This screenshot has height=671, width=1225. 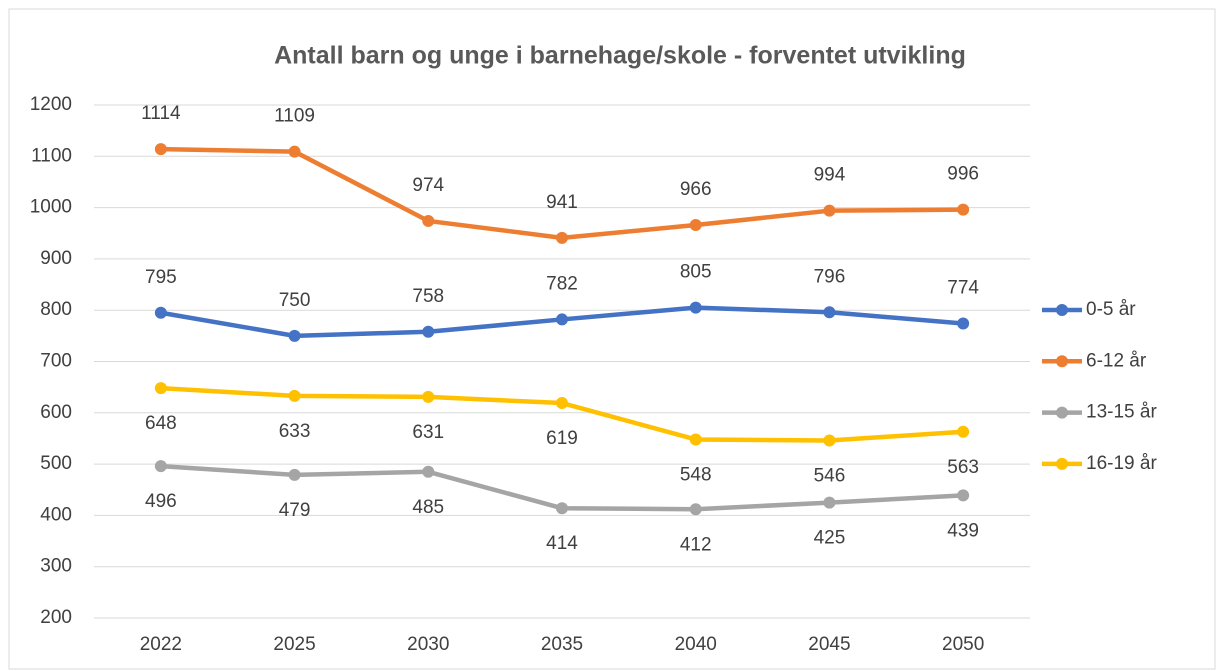 I want to click on x-tick-label: 2030, so click(x=428, y=644).